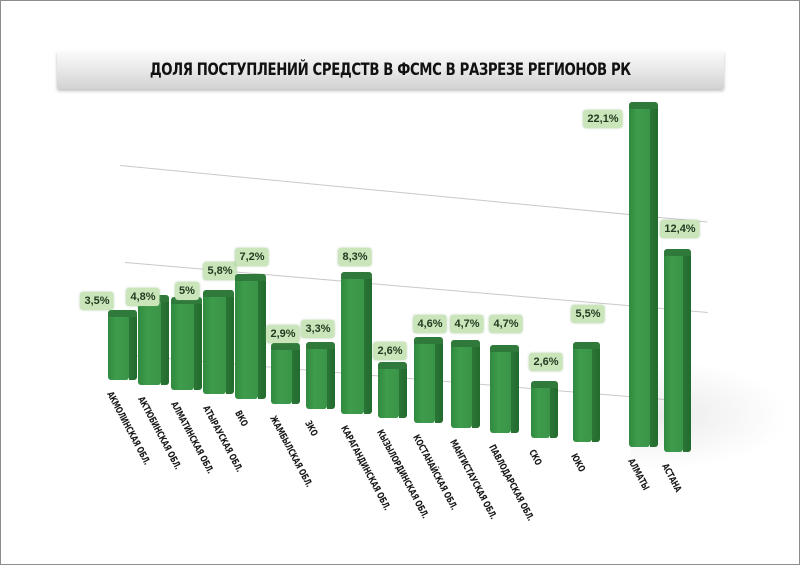 Image resolution: width=800 pixels, height=565 pixels. Describe the element at coordinates (355, 257) in the screenshot. I see `data-label: 8,3%` at that location.